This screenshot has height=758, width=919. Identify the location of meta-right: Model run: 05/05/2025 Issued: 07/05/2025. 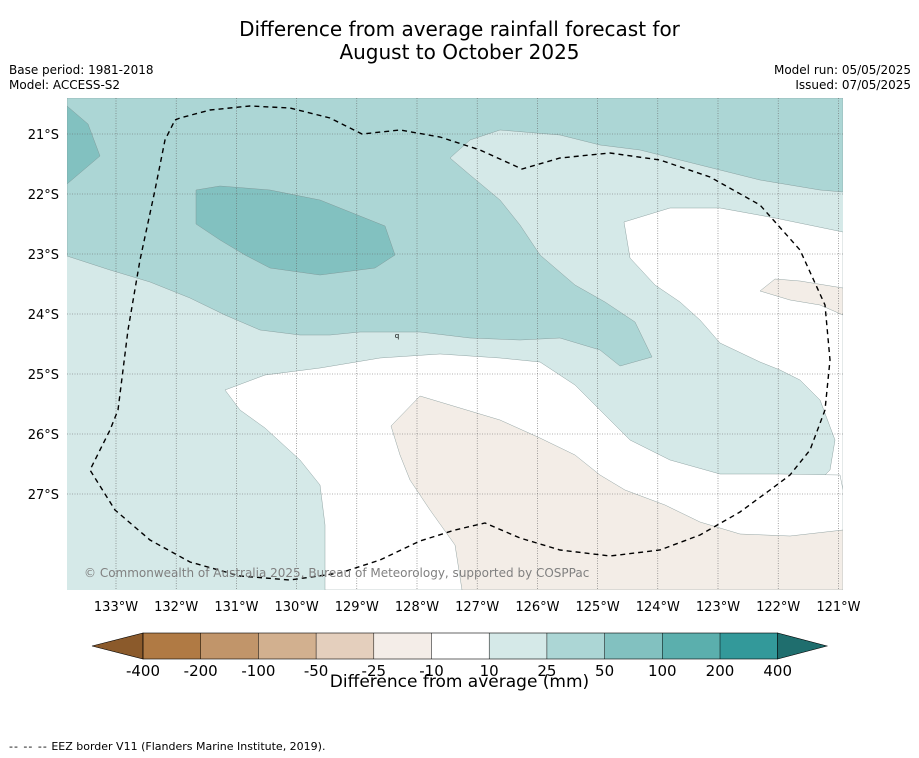
(842, 78).